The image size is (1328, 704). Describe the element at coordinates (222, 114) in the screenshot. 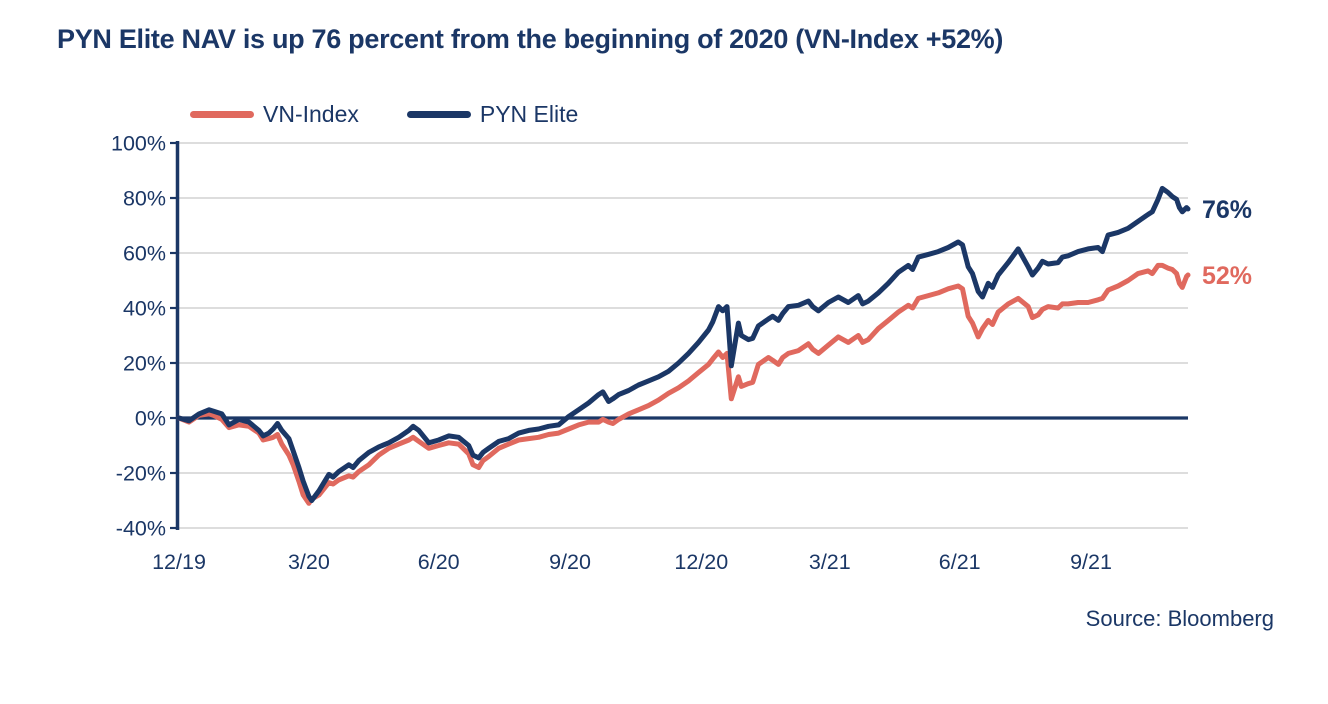

I see `vn-index-legend-swatch` at that location.